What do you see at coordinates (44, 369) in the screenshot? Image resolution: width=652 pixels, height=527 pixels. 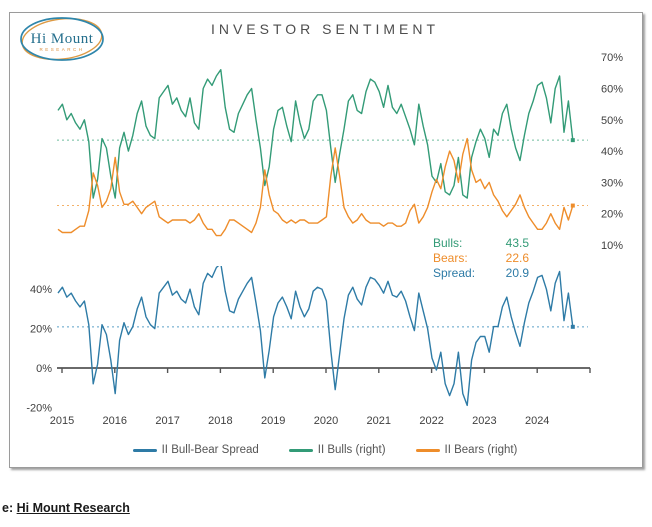 I see `left-axis-tick-label: 0%` at bounding box center [44, 369].